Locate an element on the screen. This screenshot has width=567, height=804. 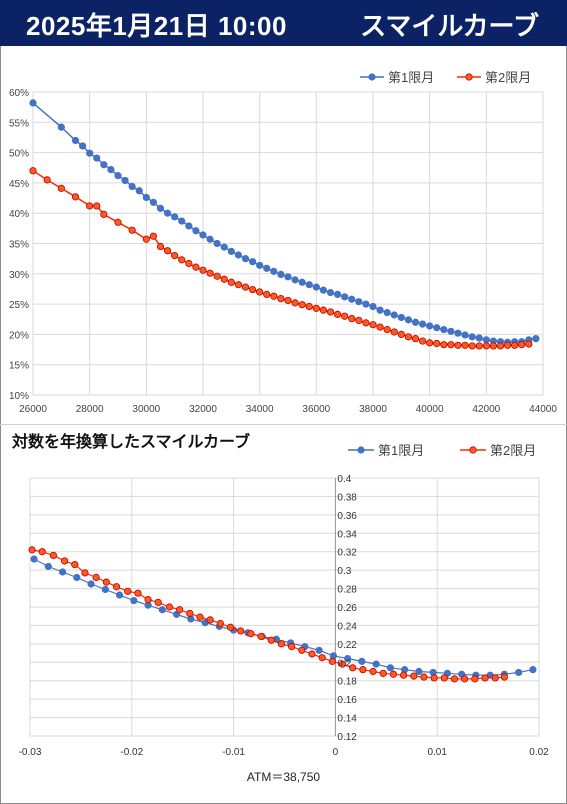
x-tick-label: 38000 is located at coordinates (373, 409).